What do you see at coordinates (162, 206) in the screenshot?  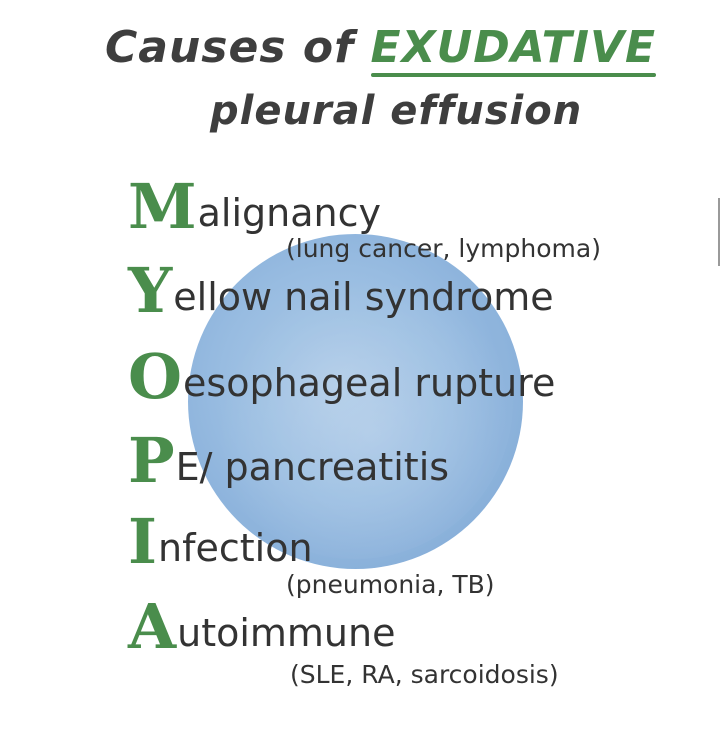 I see `mnemonic-letter: M` at bounding box center [162, 206].